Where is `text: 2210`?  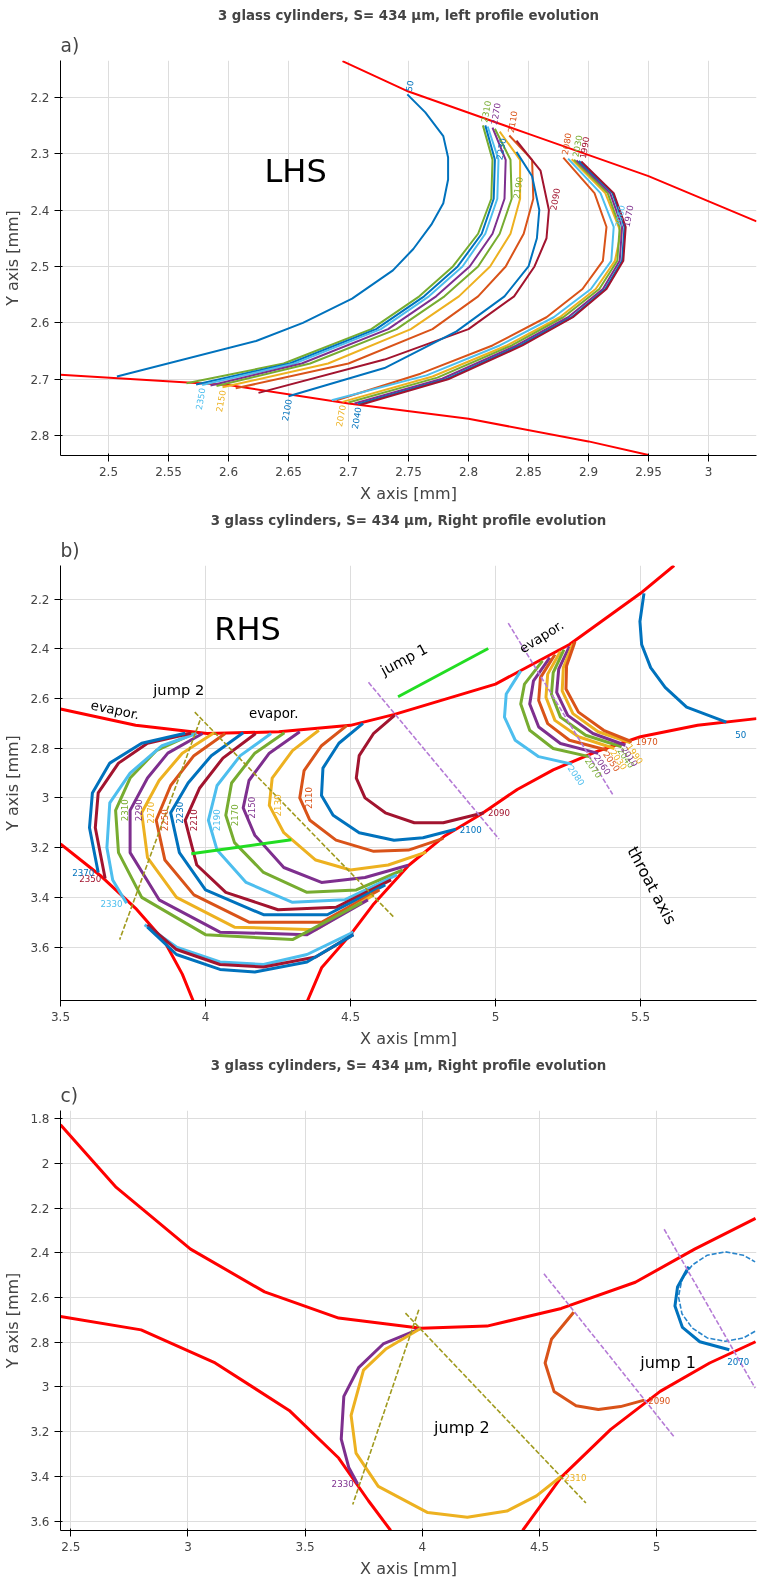
text: 2210 is located at coordinates (194, 820).